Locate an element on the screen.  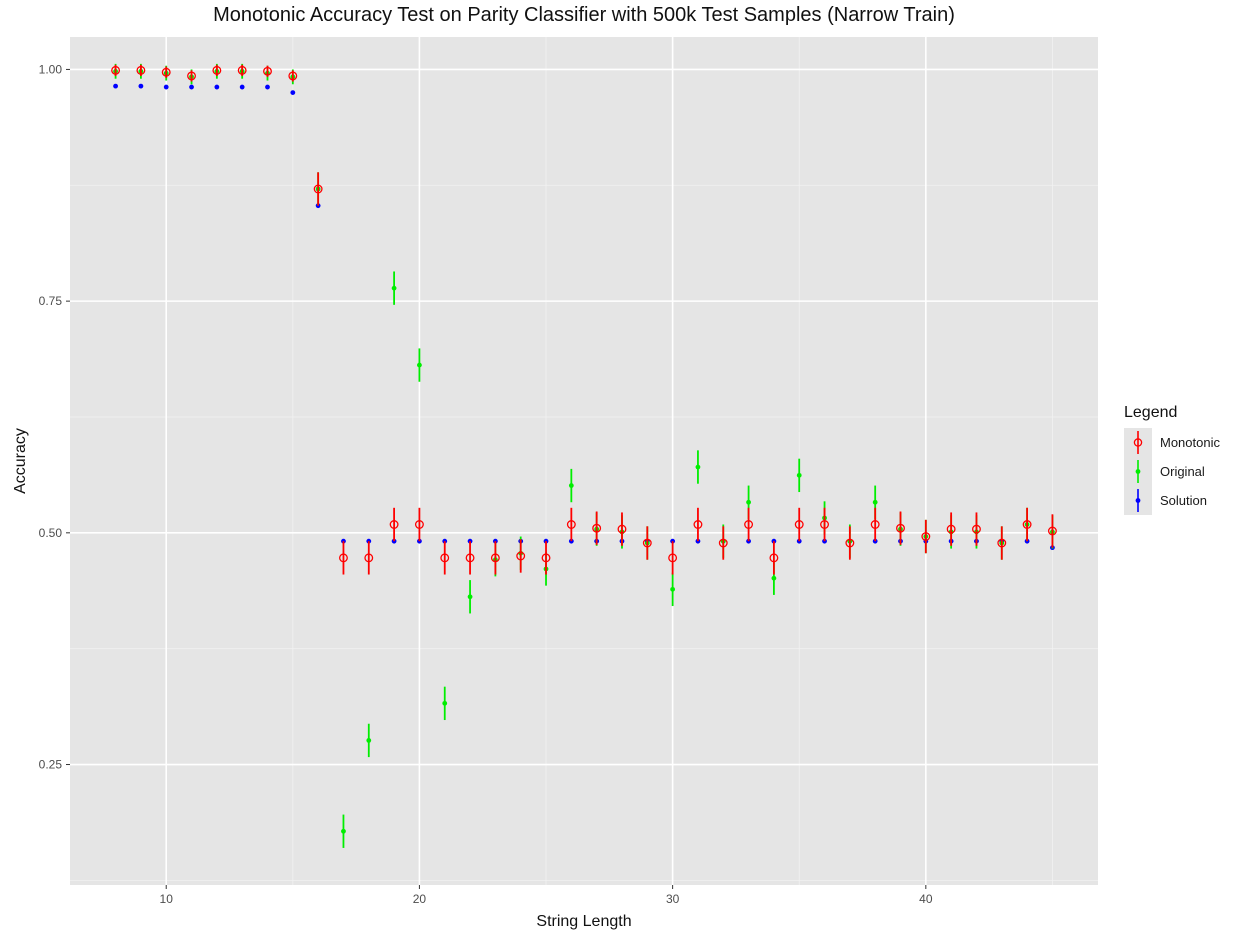
x-tick-label: 30 is located at coordinates (673, 899).